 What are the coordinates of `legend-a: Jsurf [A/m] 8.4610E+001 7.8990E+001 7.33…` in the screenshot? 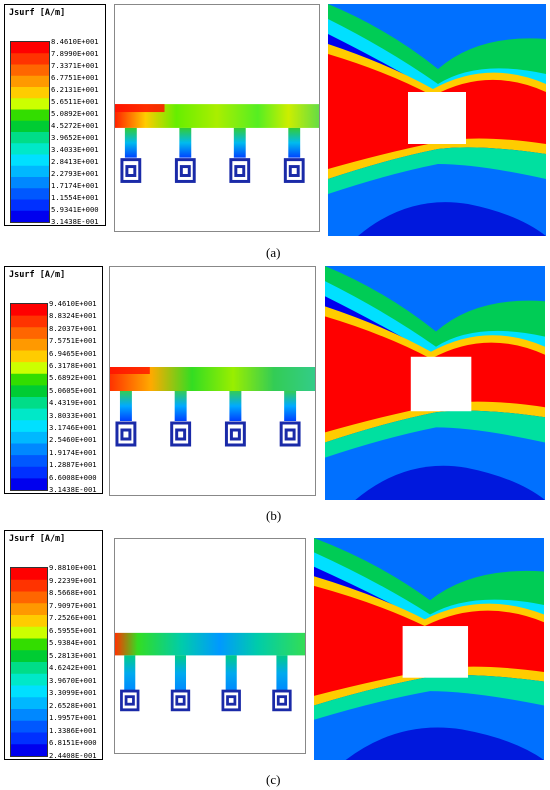 It's located at (55, 115).